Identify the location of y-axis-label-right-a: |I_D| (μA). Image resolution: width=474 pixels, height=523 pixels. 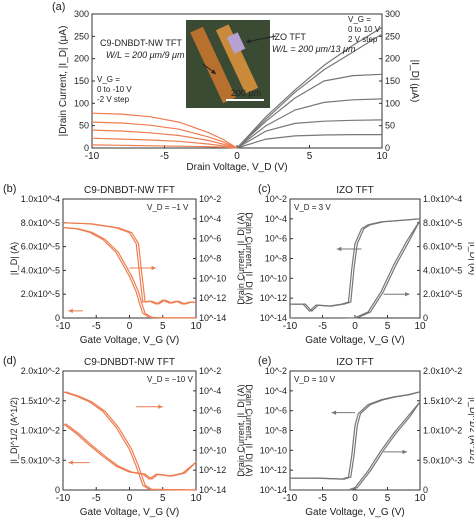
(414, 81).